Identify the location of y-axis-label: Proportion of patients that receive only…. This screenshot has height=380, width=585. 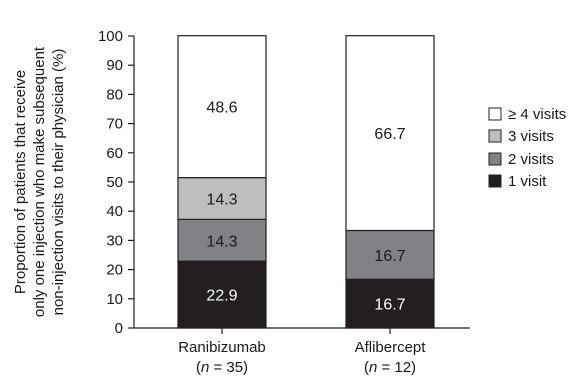
(39, 181).